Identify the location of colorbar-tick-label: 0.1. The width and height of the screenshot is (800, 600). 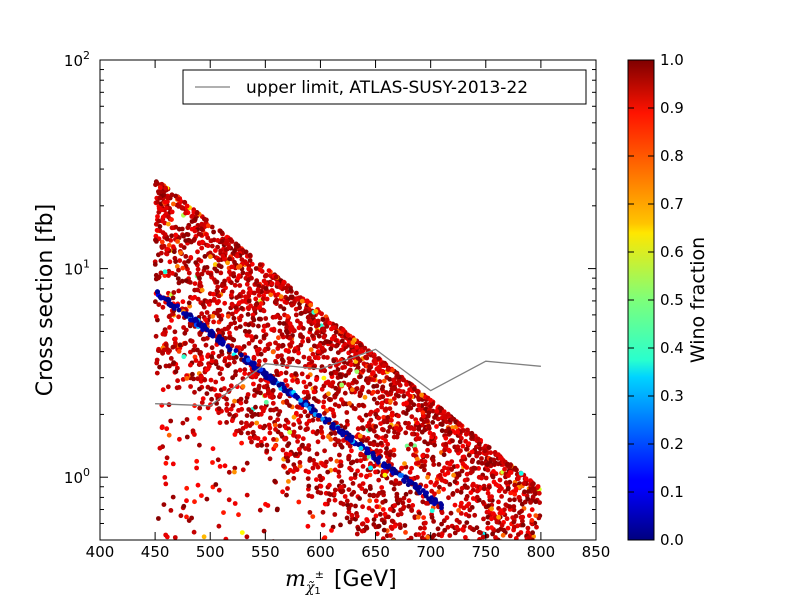
(672, 492).